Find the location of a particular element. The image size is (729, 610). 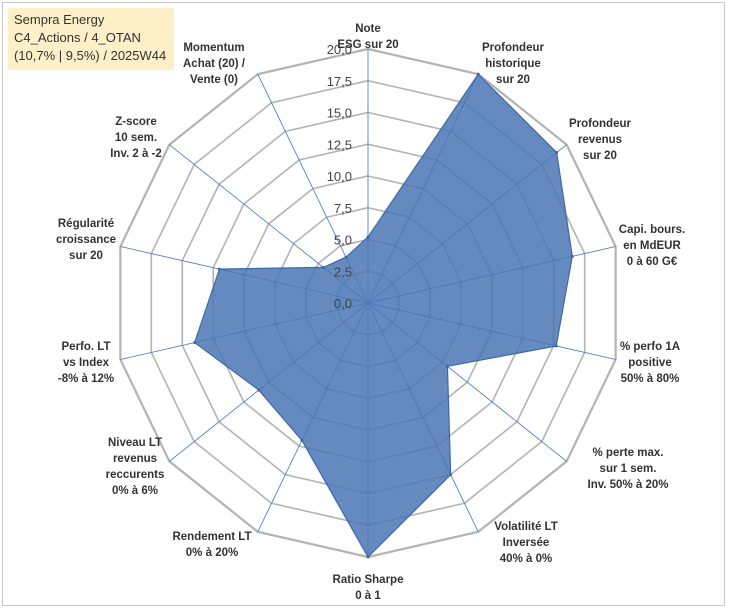

axis-label: Momentum is located at coordinates (213, 48).